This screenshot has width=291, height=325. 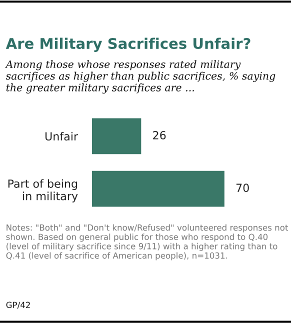 What do you see at coordinates (159, 135) in the screenshot?
I see `data-label: 26` at bounding box center [159, 135].